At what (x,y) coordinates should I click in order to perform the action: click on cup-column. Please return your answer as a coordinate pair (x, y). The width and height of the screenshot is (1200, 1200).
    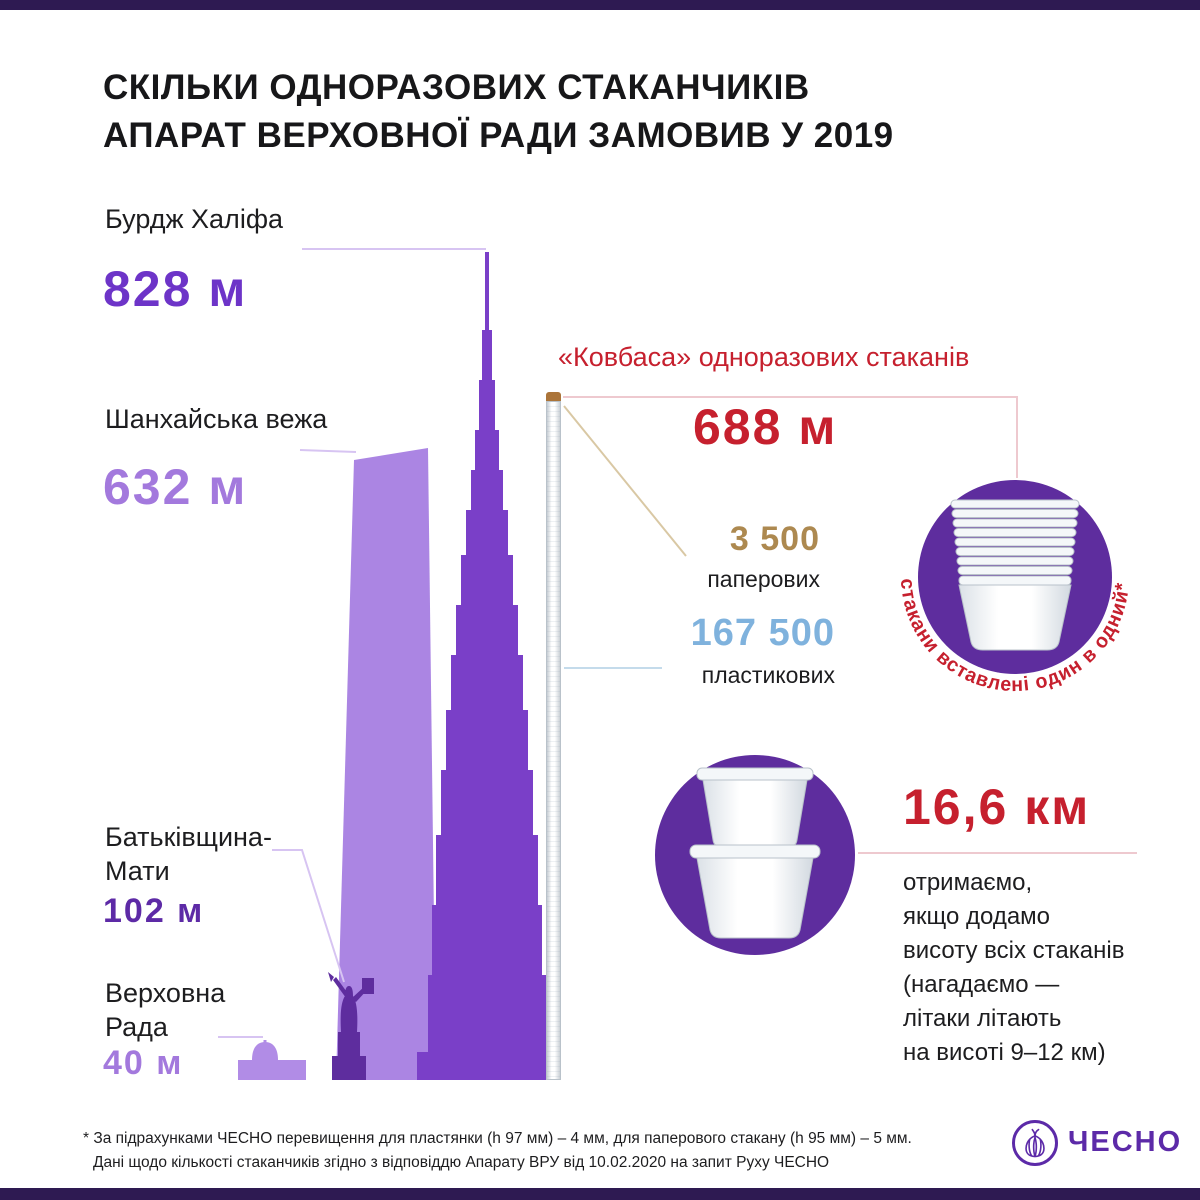
    Looking at the image, I should click on (553, 740).